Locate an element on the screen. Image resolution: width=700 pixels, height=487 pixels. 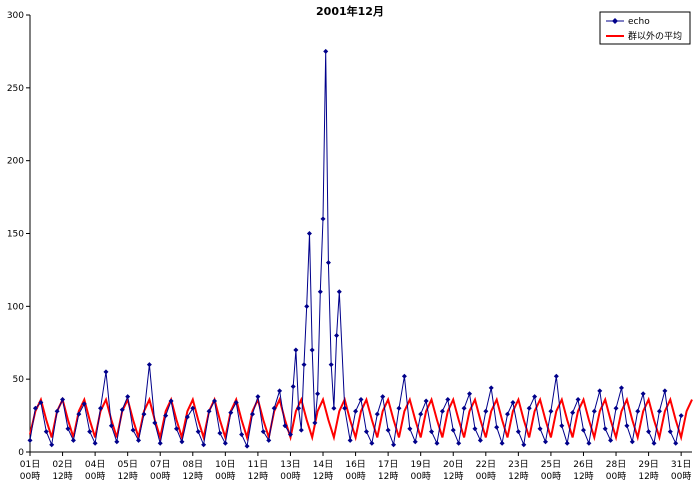
x-tick-label-day: 19日 is located at coordinates (420, 464).